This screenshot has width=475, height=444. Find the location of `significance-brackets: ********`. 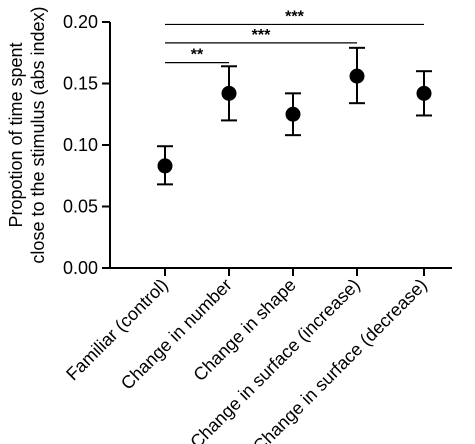

significance-brackets: ******** is located at coordinates (294, 36).